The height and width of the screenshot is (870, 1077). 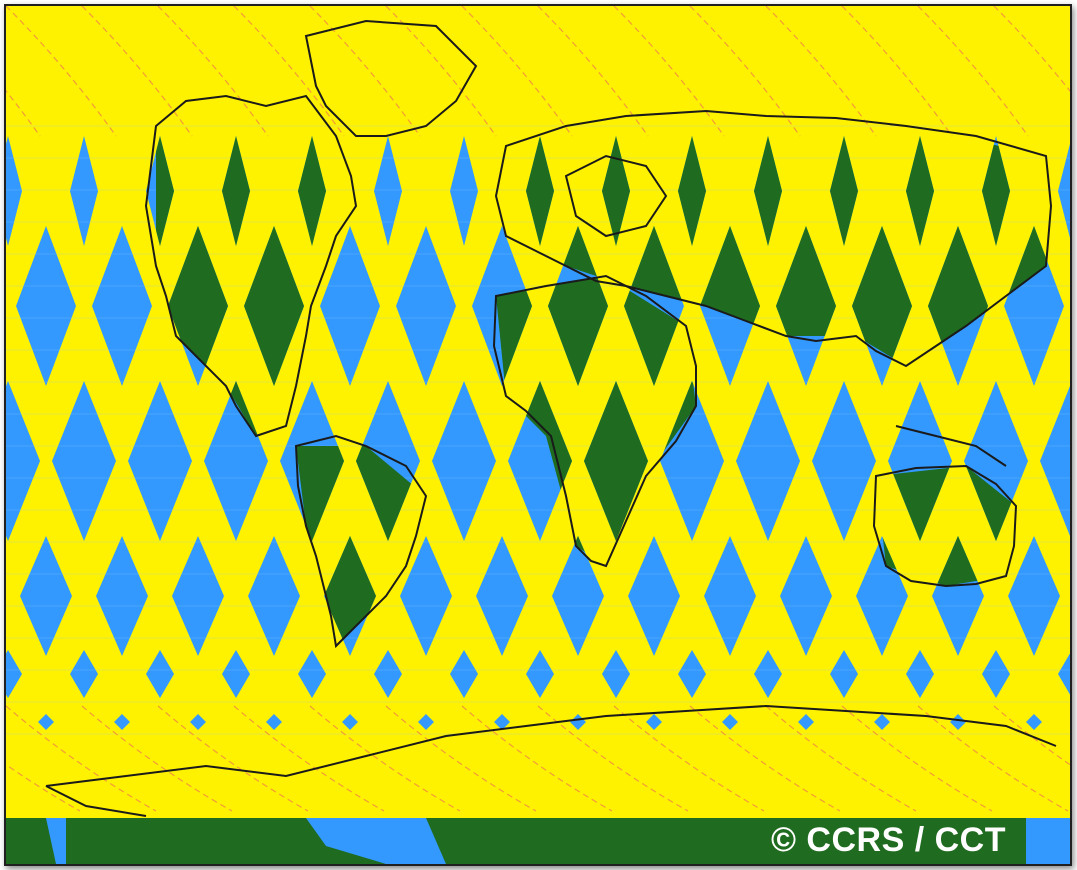 What do you see at coordinates (888, 840) in the screenshot?
I see `copyright-credit: © CCRS / CCT` at bounding box center [888, 840].